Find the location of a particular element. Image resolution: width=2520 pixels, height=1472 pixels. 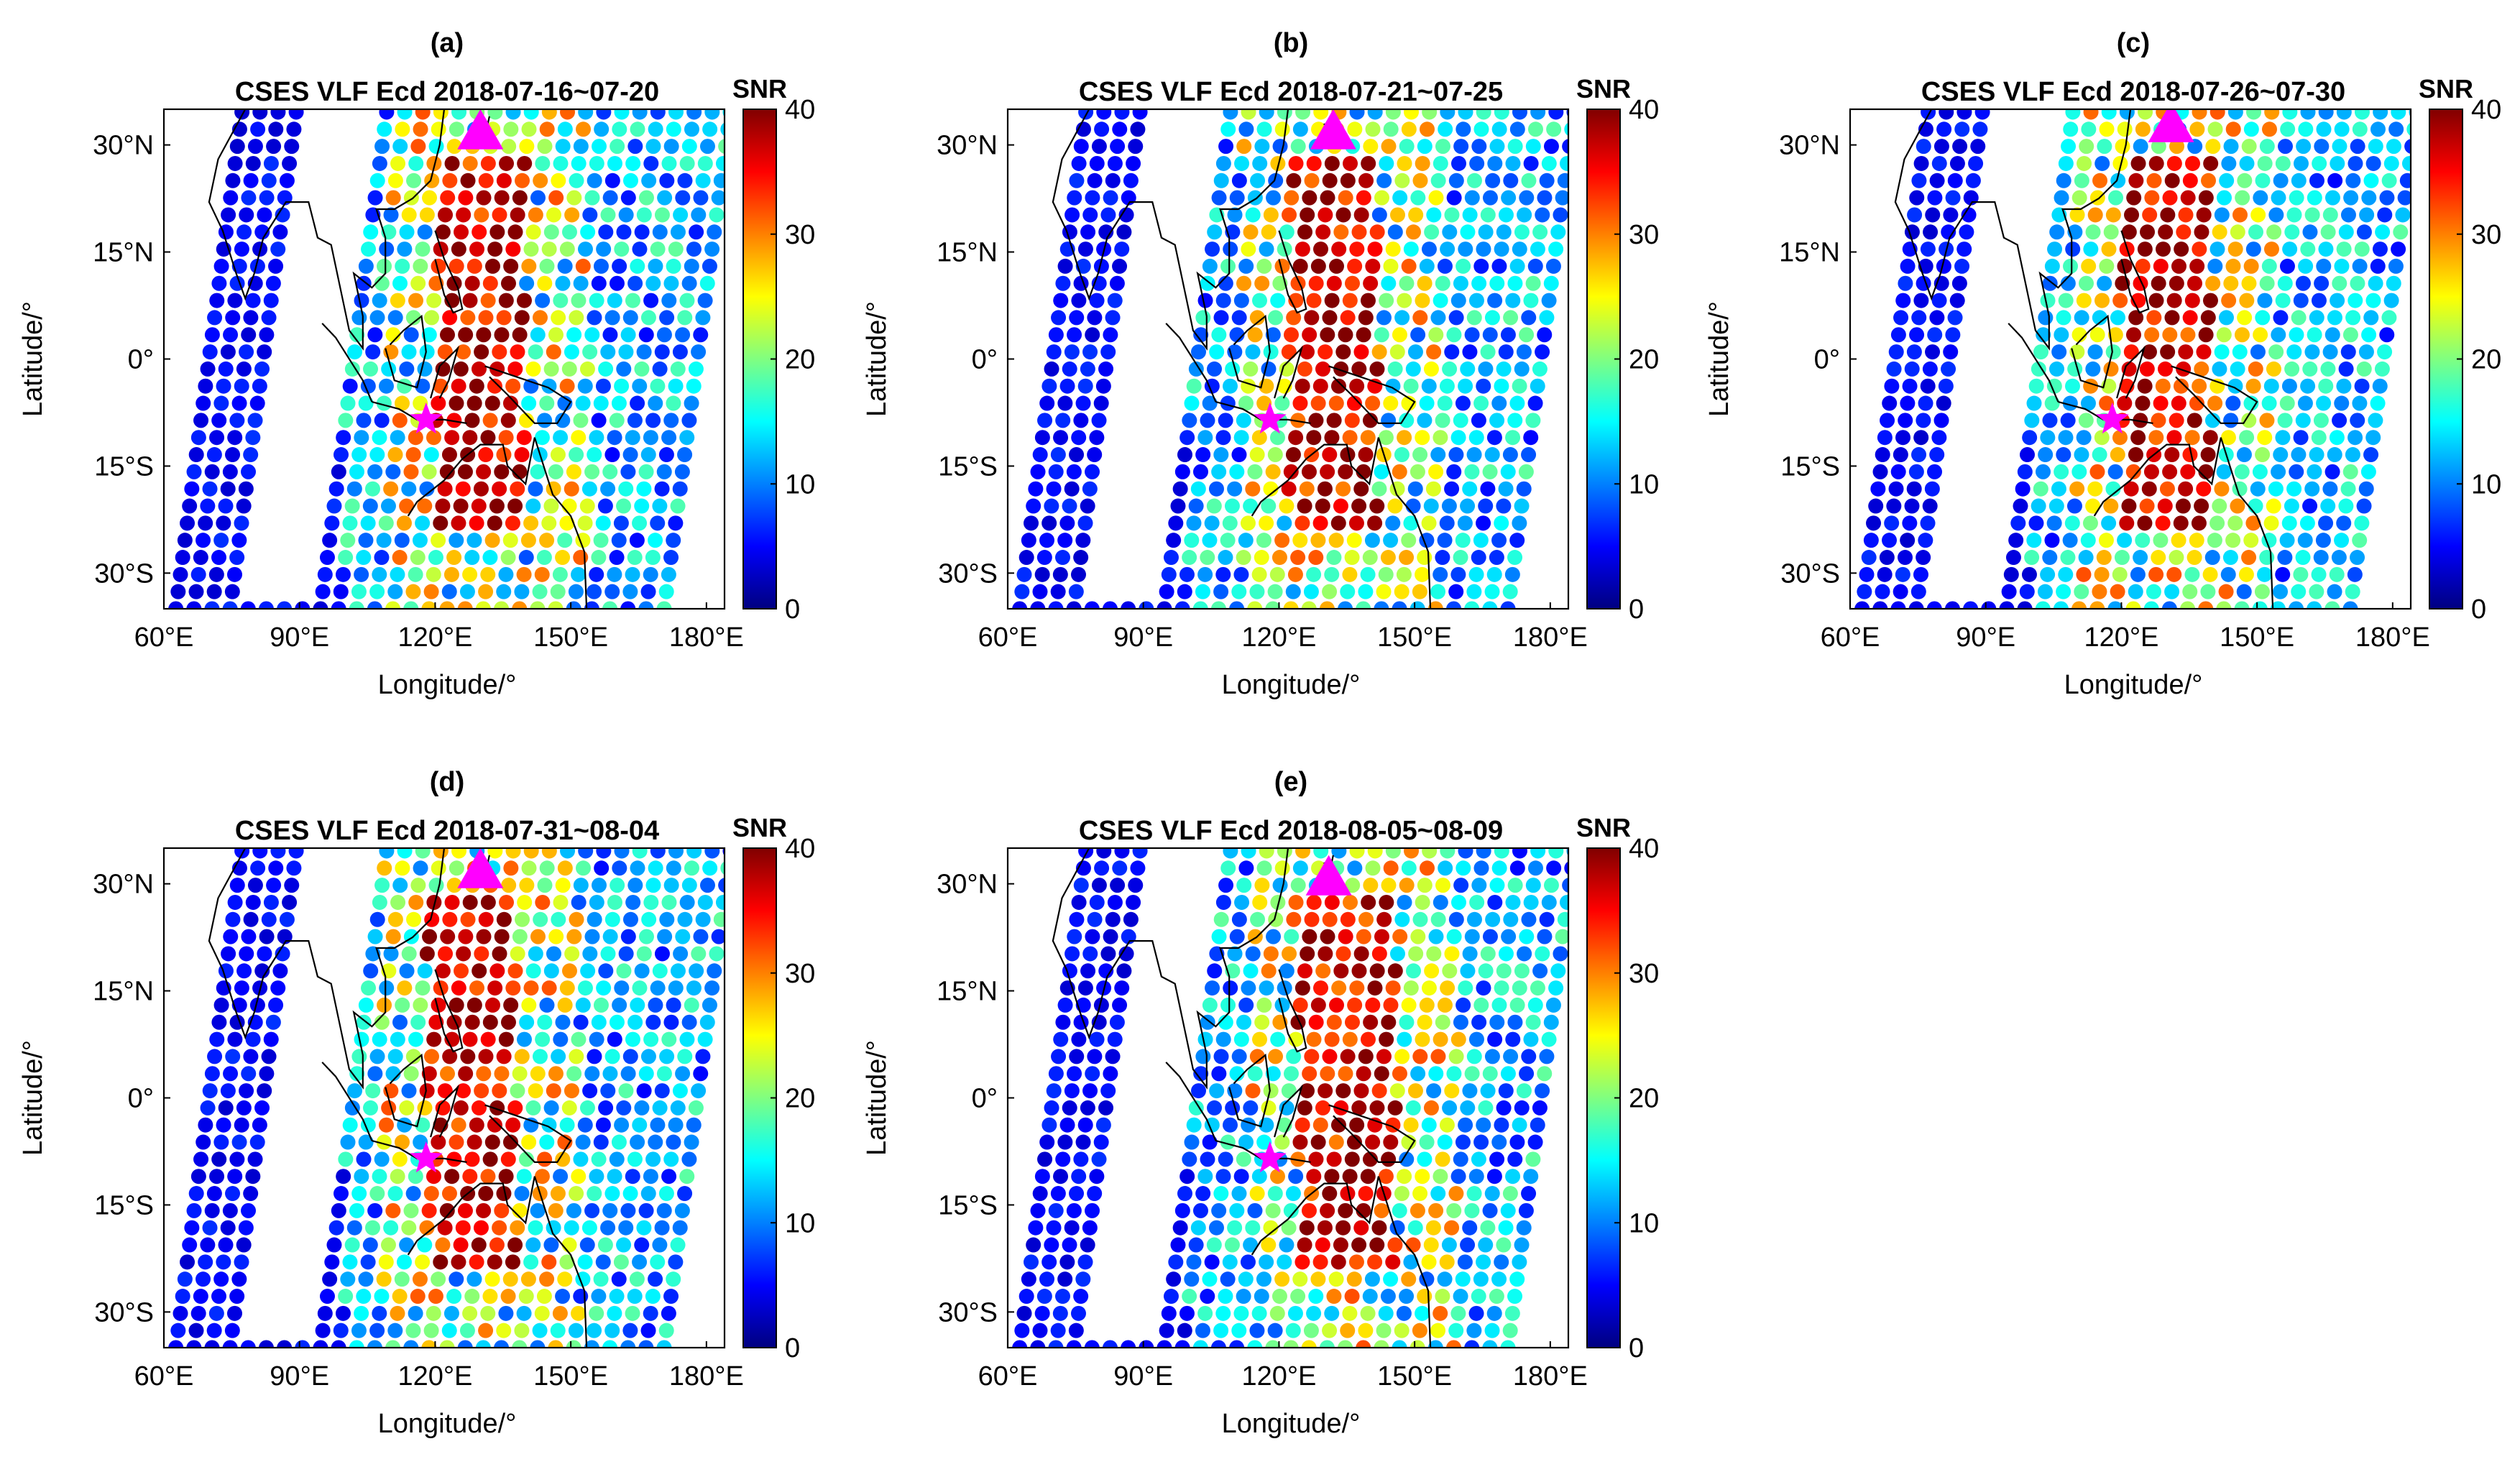

y-tick-label: 0° is located at coordinates (141, 360).